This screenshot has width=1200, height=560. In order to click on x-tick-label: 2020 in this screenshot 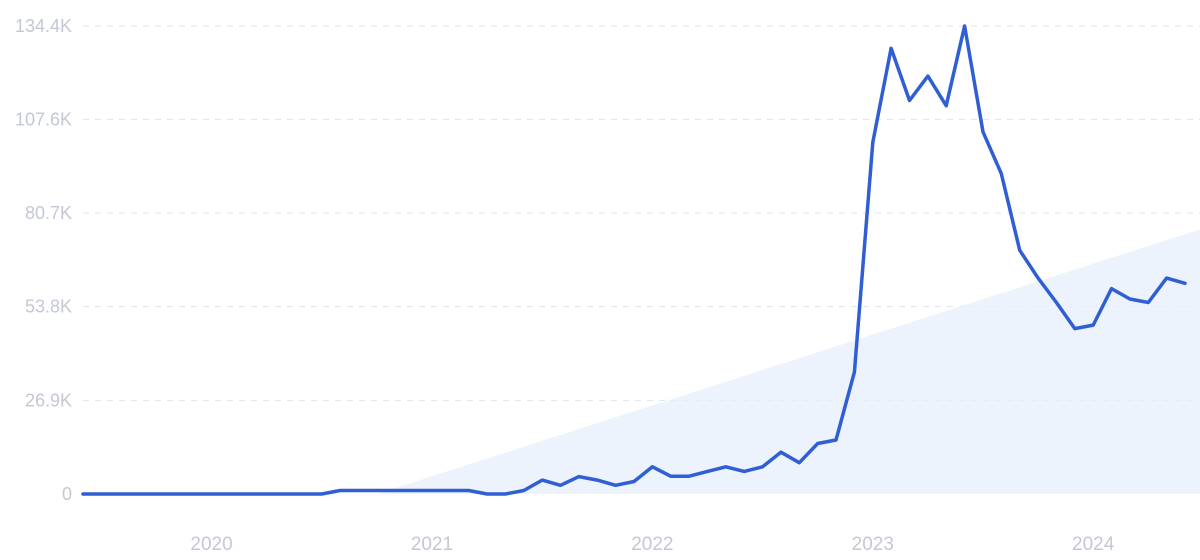, I will do `click(211, 544)`.